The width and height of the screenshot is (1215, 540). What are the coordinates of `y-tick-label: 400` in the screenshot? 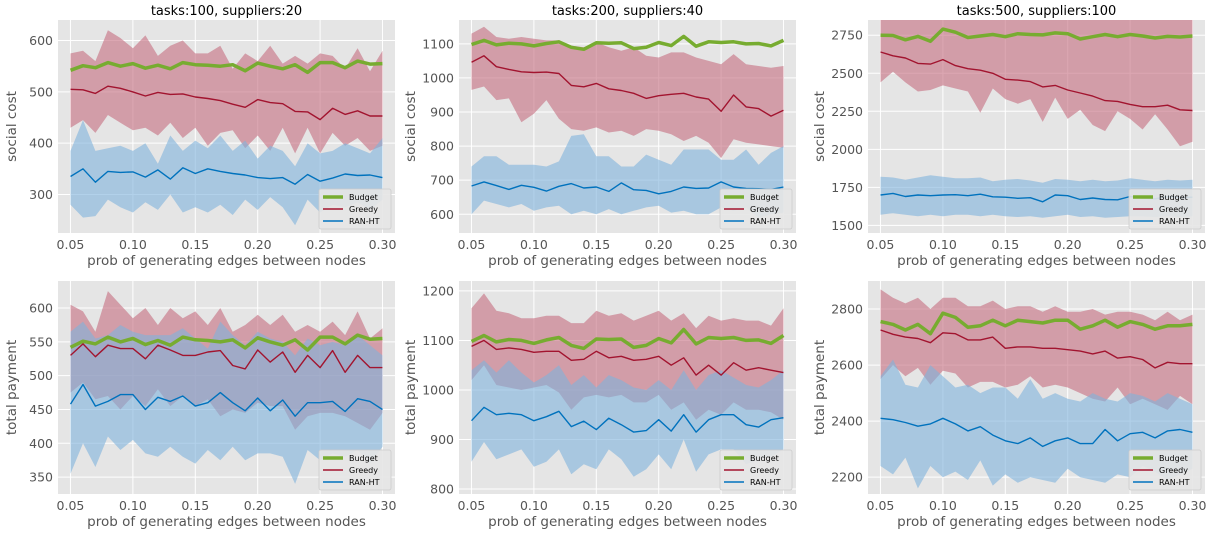 It's located at (41, 443).